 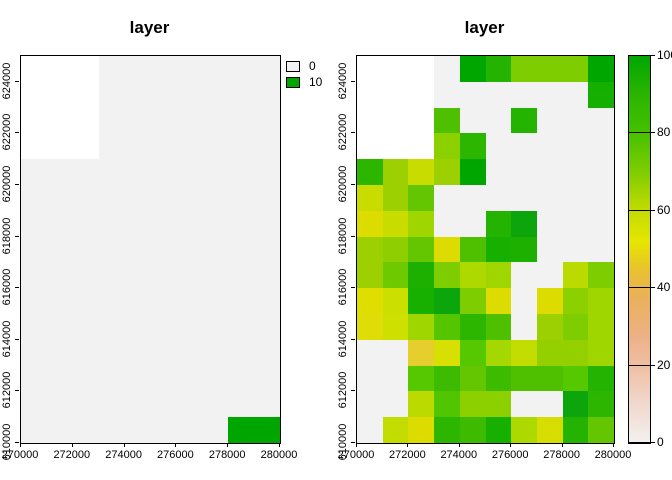 What do you see at coordinates (293, 82) in the screenshot?
I see `legend-swatch` at bounding box center [293, 82].